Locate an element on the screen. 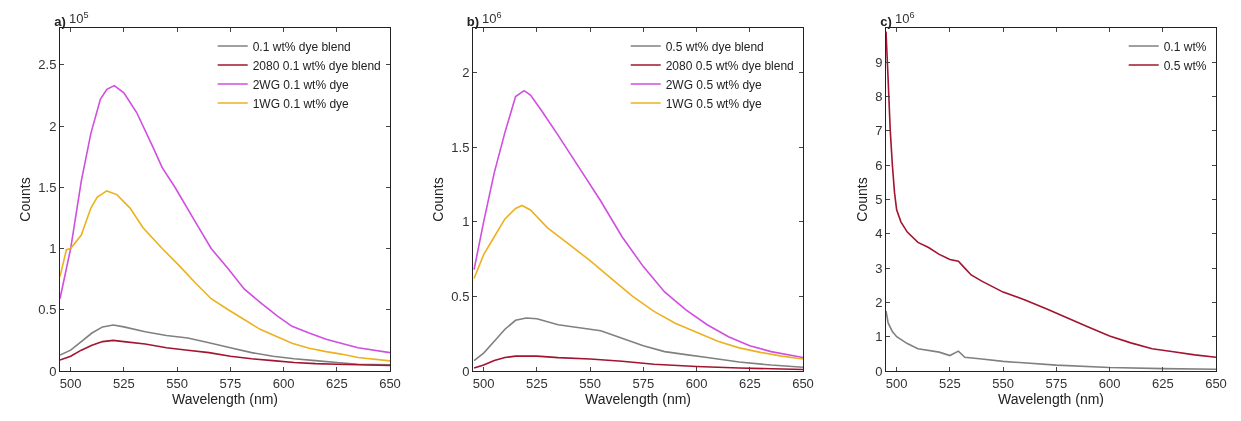 The image size is (1241, 421). y-tick-label: 8 is located at coordinates (879, 97).